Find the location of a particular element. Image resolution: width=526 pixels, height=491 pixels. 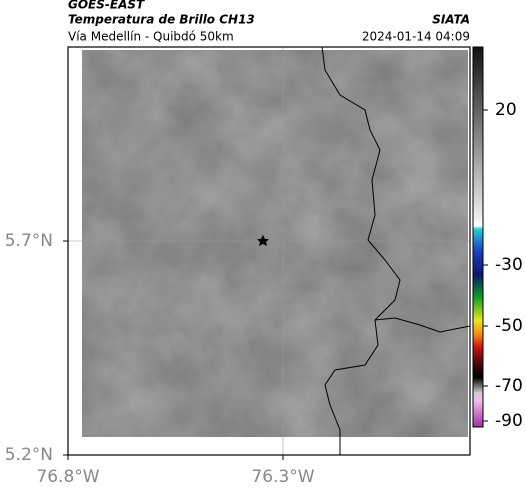

y-tick-label: 5.7°N is located at coordinates (29, 241).